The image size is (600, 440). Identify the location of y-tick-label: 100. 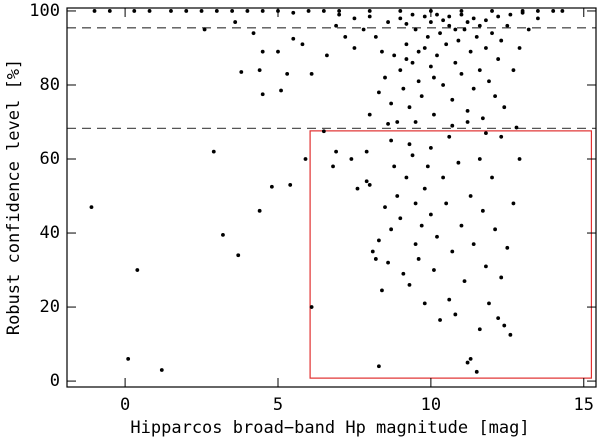
(44, 11).